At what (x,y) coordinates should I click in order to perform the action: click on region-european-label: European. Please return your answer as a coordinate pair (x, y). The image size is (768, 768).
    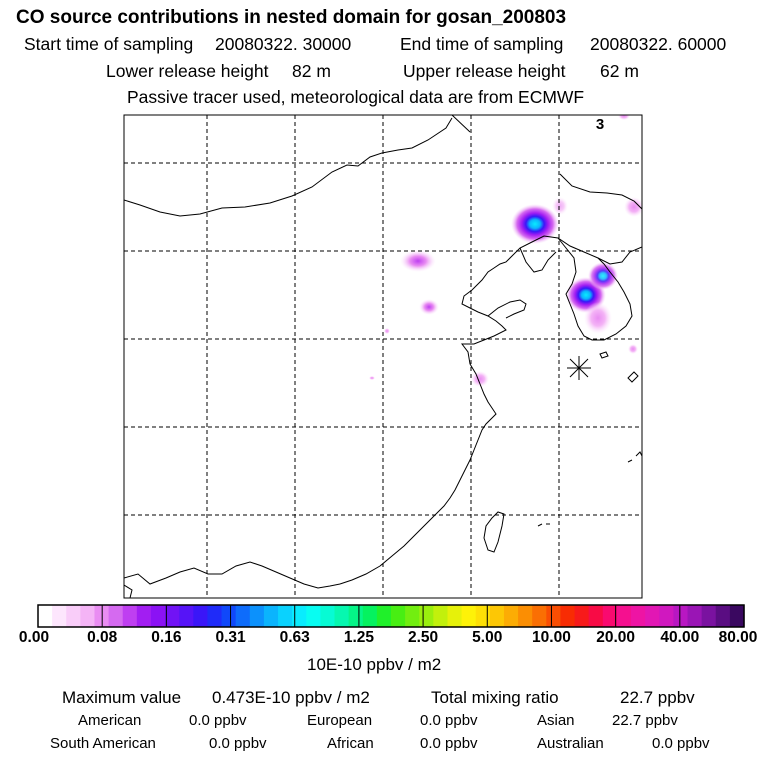
    Looking at the image, I should click on (340, 720).